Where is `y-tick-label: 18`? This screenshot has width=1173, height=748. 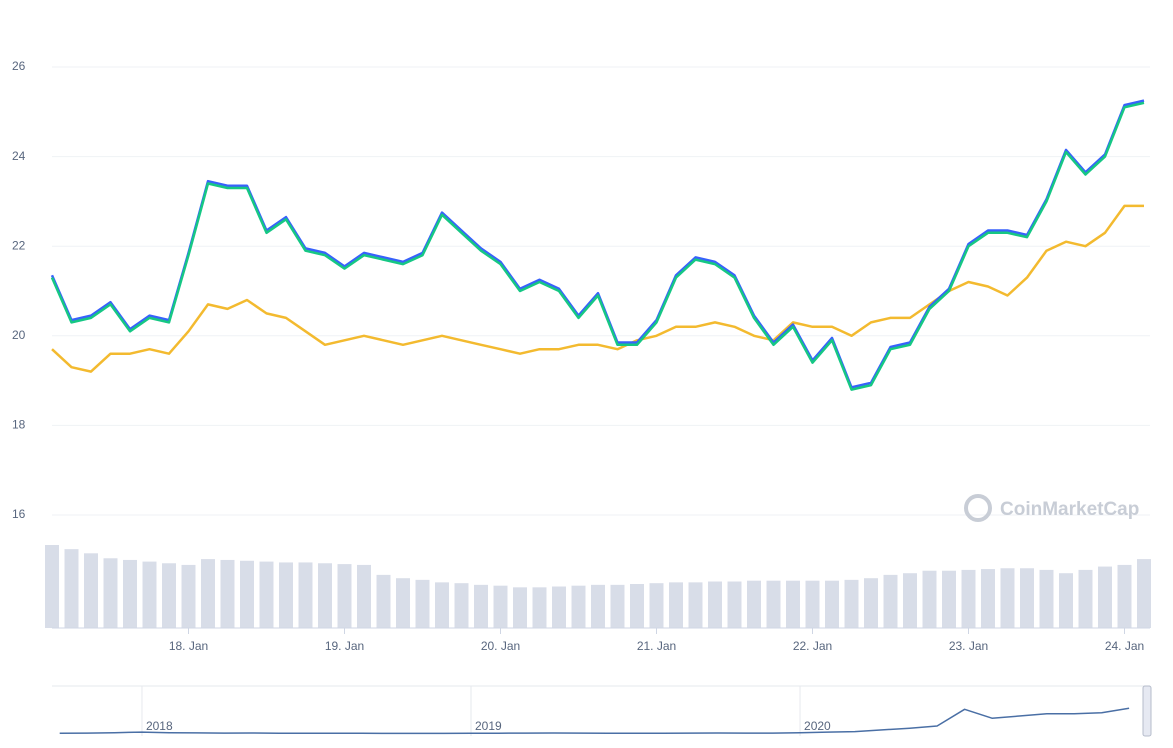
y-tick-label: 18 is located at coordinates (19, 425).